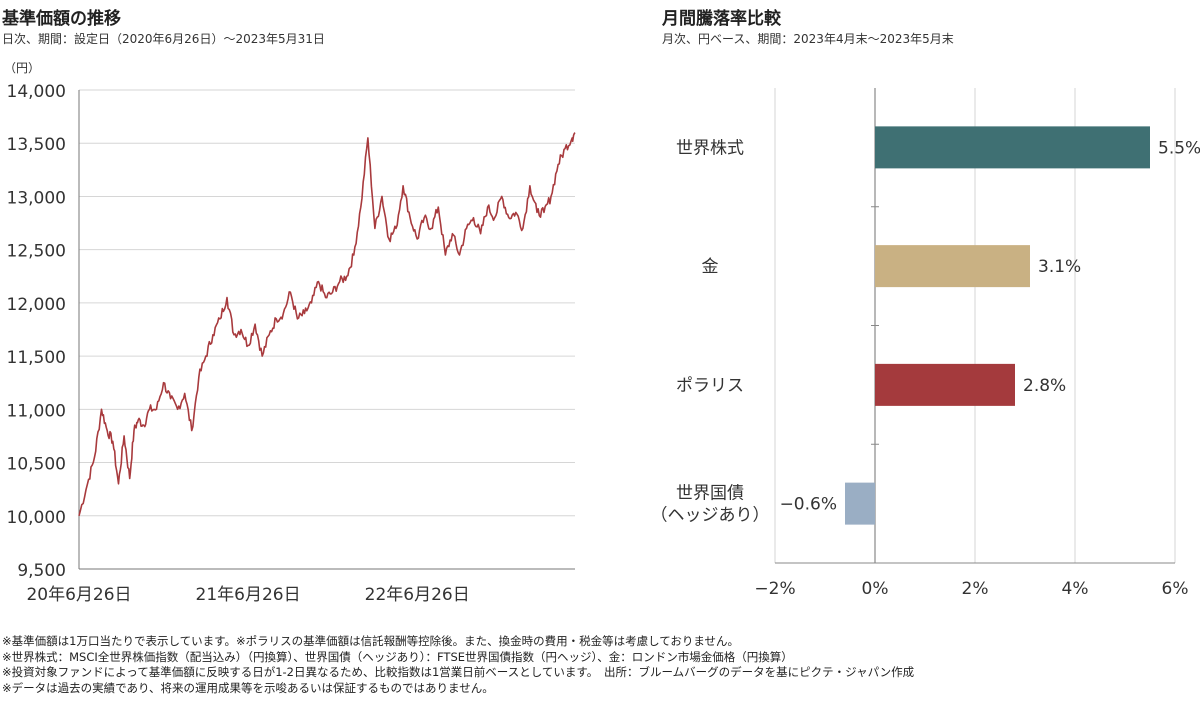 The height and width of the screenshot is (702, 1200). I want to click on y-axis-unit-label: （円）, so click(22, 68).